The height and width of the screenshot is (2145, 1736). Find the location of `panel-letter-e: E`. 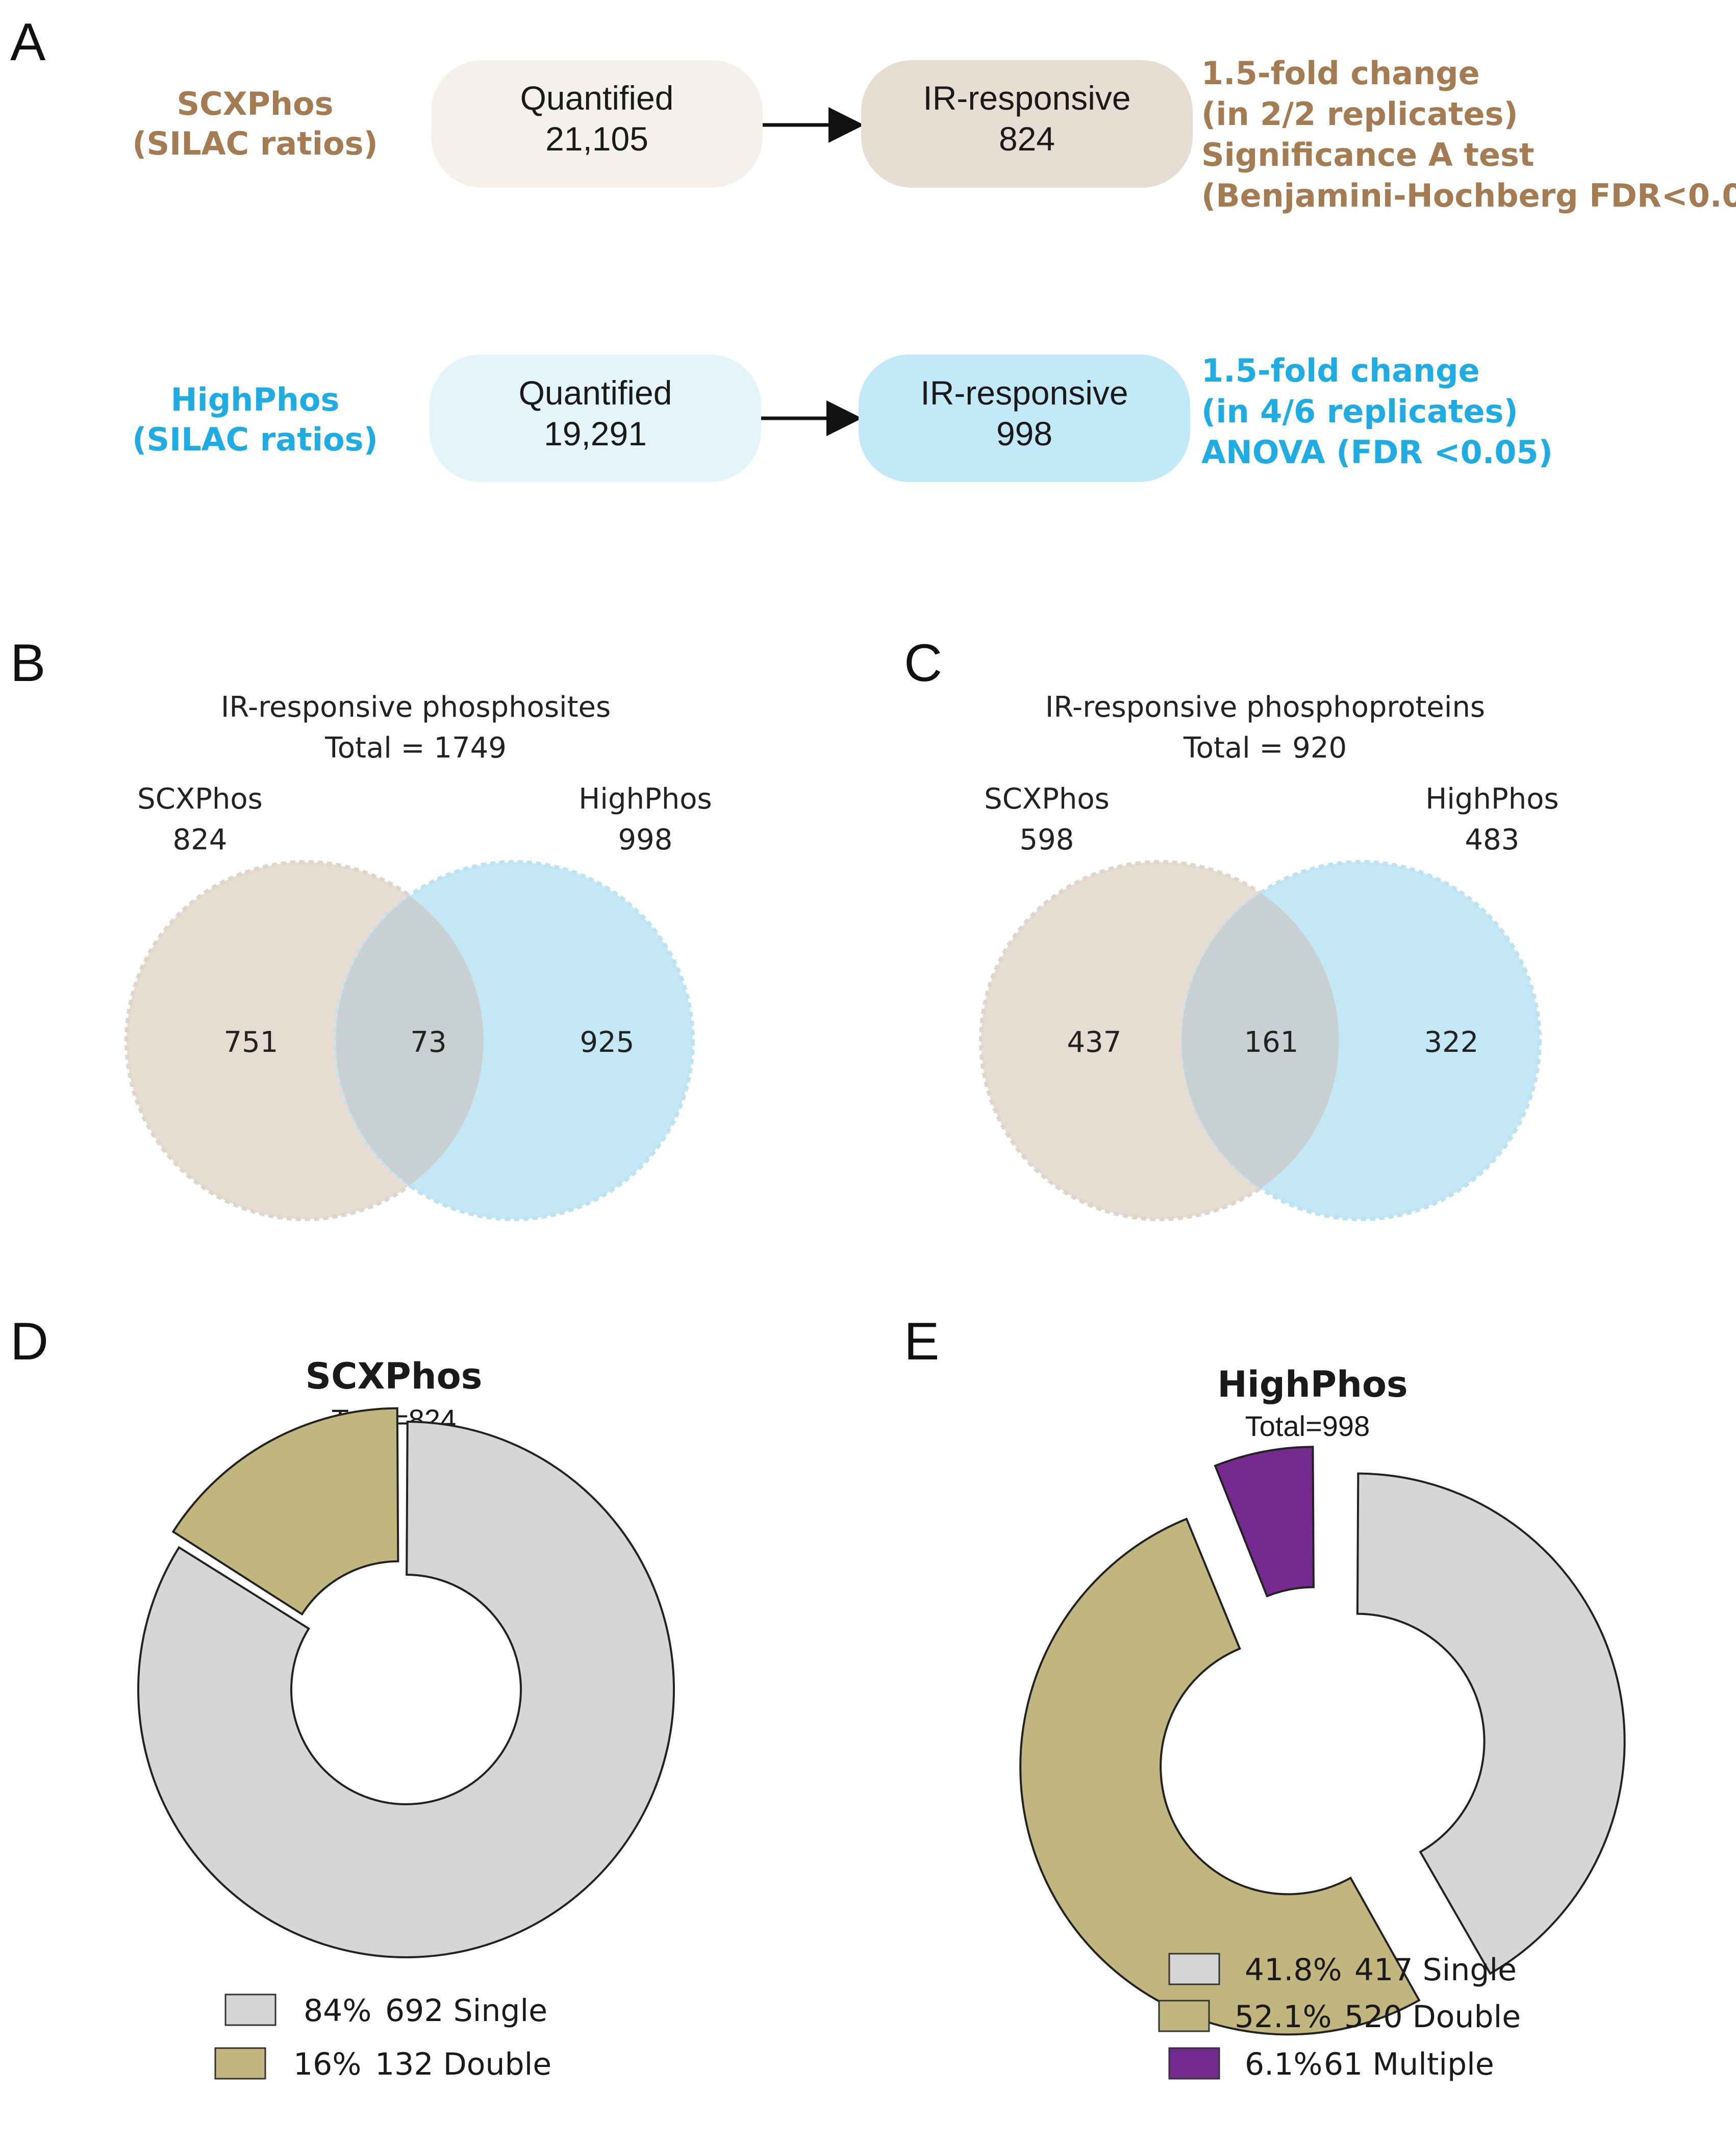

panel-letter-e: E is located at coordinates (921, 1341).